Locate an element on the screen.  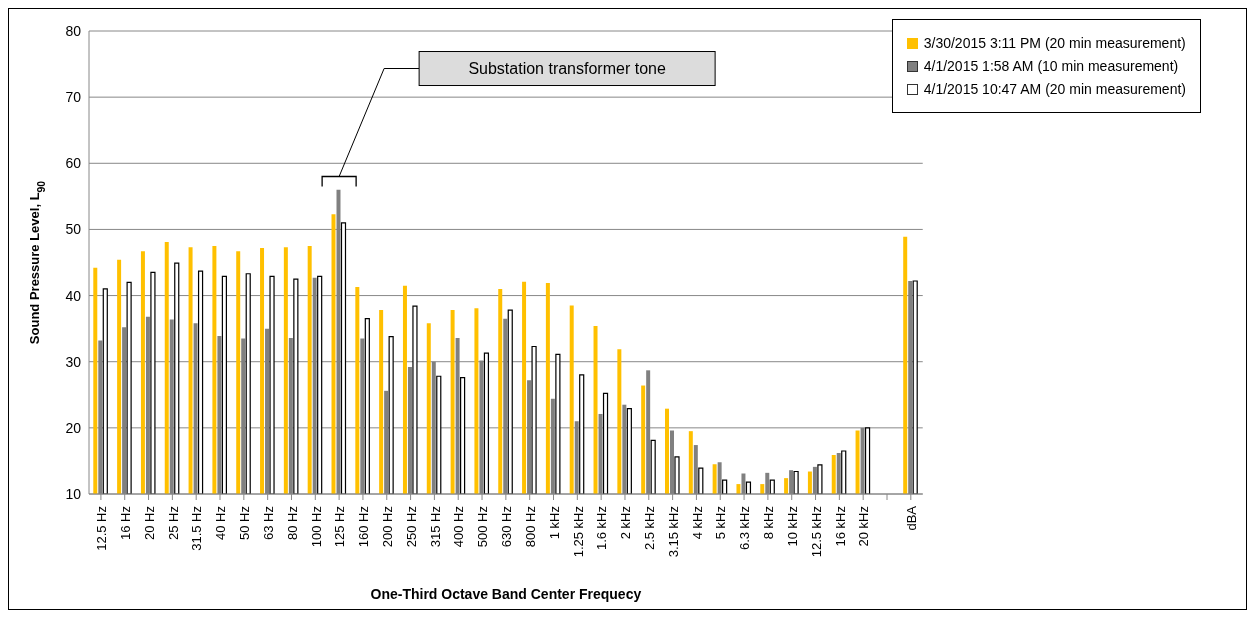
annotation: Substation transformer tone is located at coordinates (567, 68).